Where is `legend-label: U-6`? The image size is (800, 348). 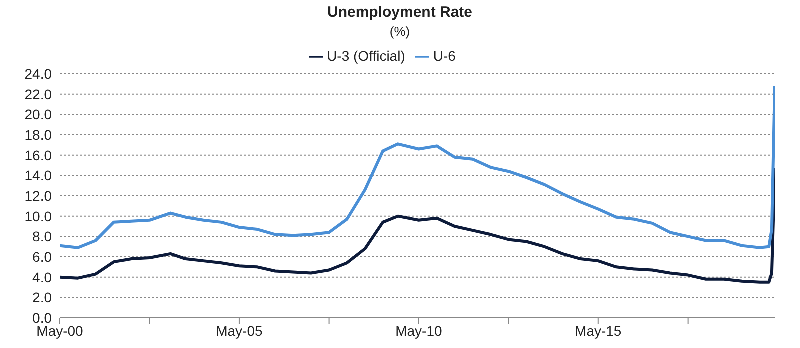
legend-label: U-6 is located at coordinates (444, 56).